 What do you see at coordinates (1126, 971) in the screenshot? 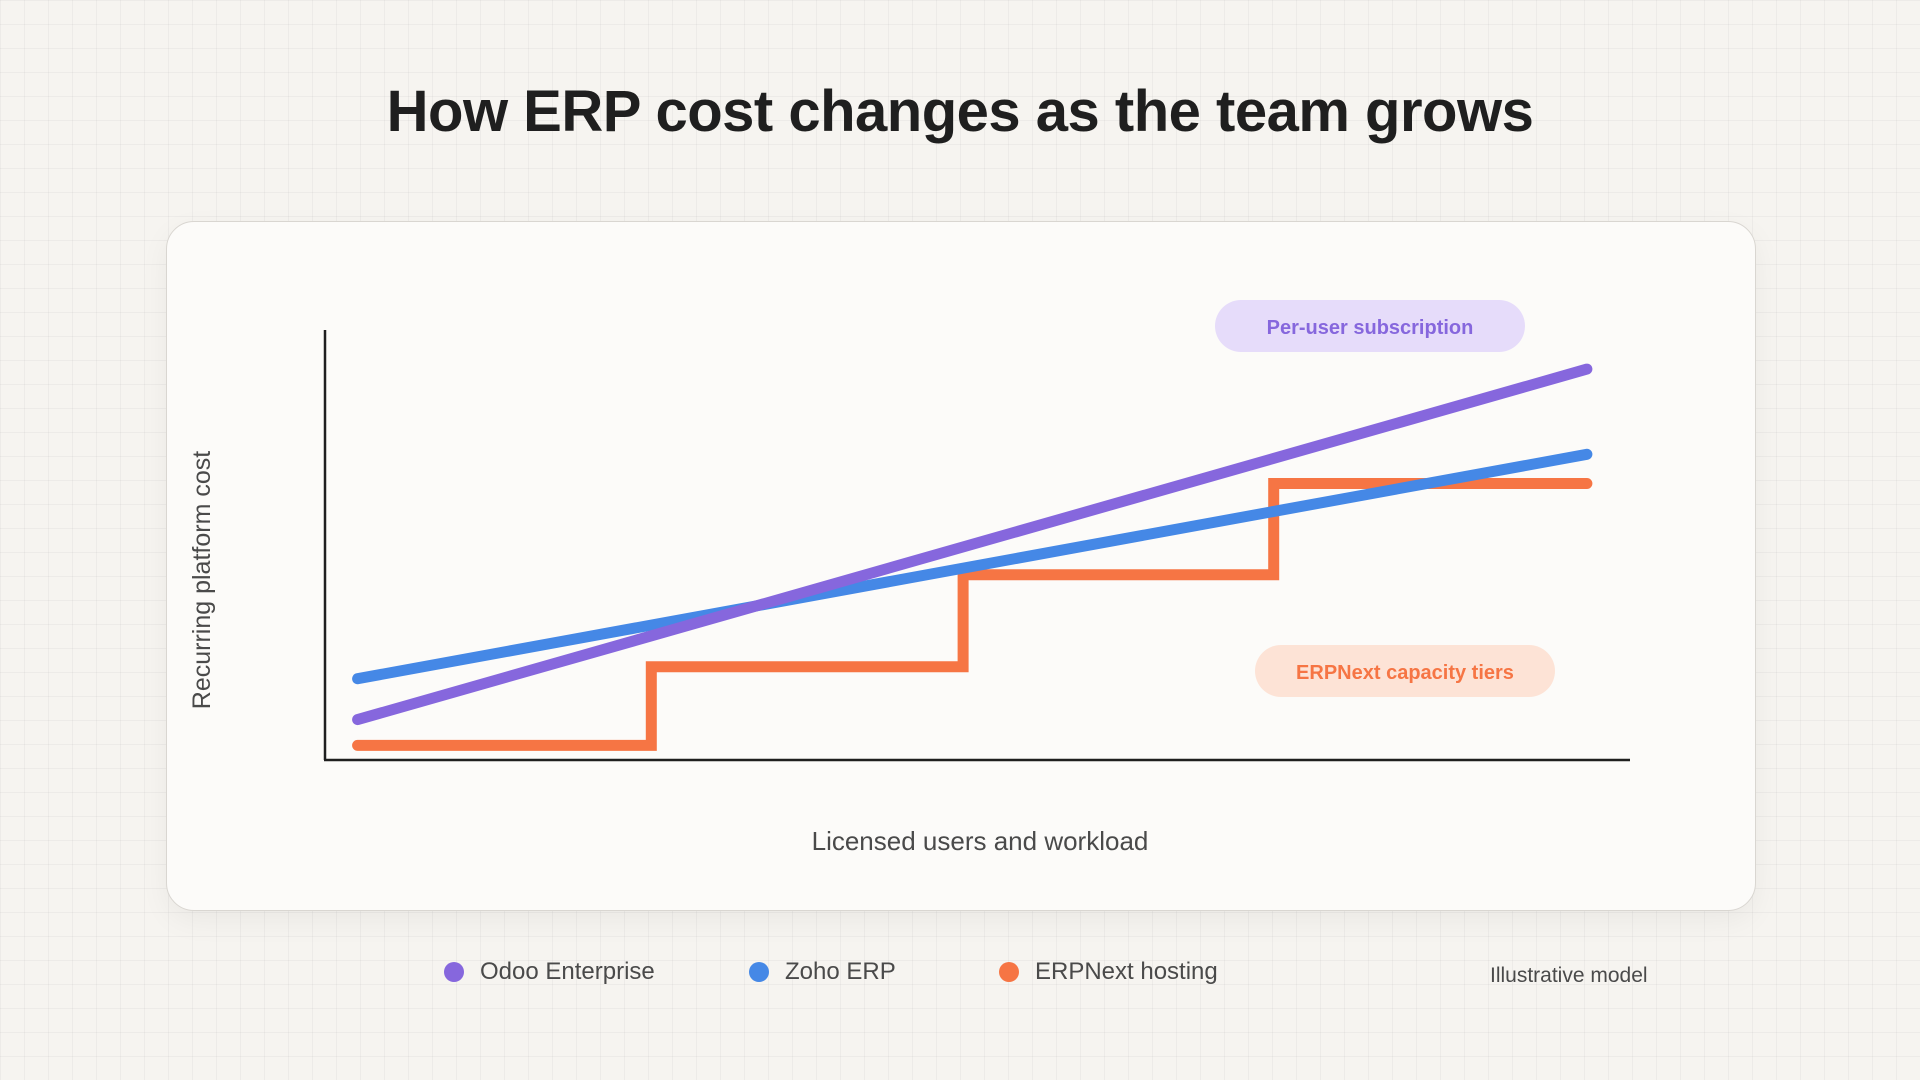
I see `legend-label-erpnext: ERPNext hosting` at bounding box center [1126, 971].